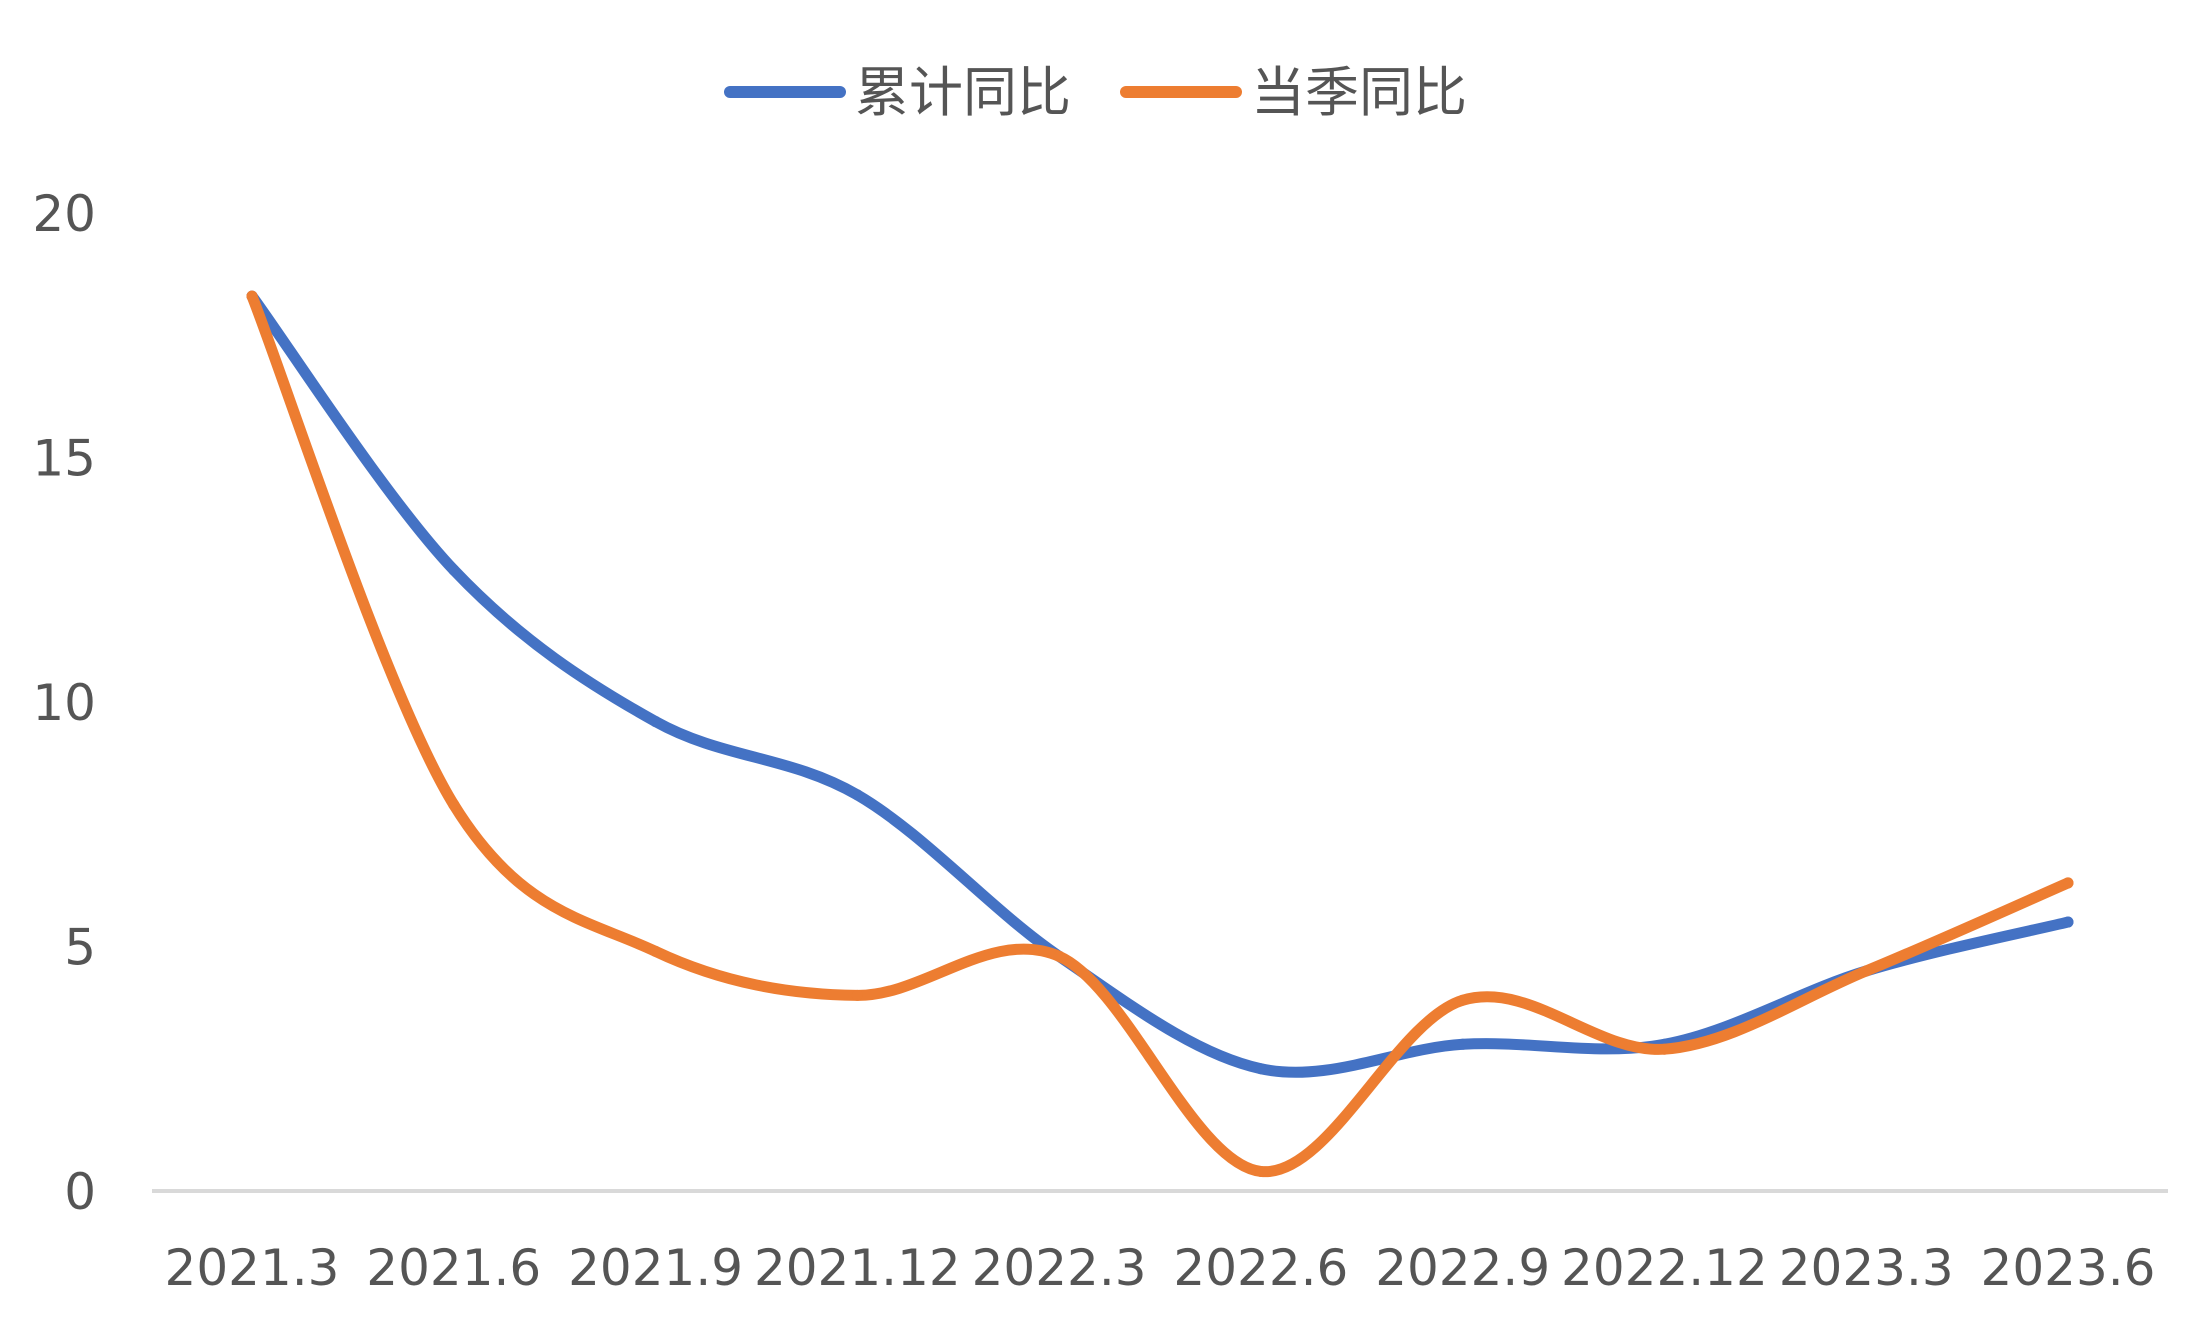 This screenshot has height=1324, width=2200. I want to click on legend-label-quarterly: 当季同比, so click(1359, 92).